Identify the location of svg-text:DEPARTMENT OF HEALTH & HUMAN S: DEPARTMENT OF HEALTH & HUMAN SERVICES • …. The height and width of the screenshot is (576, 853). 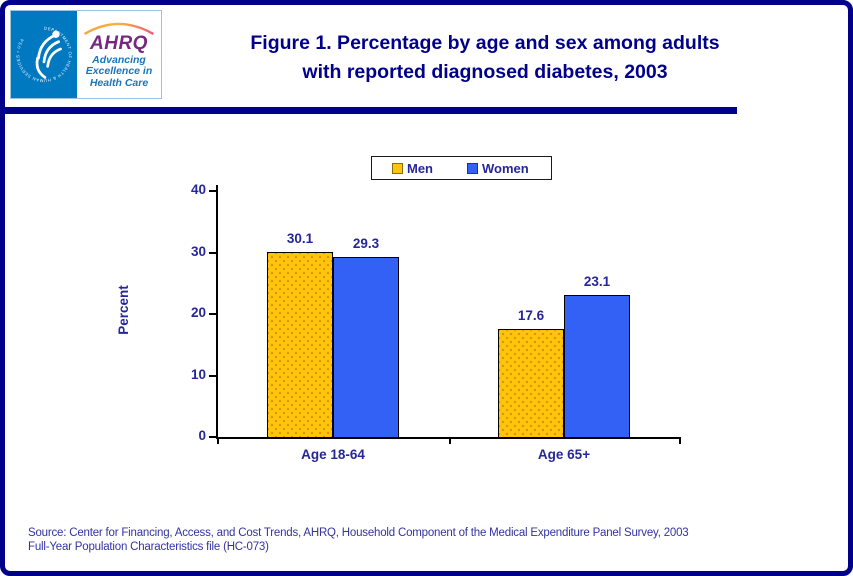
(44, 55).